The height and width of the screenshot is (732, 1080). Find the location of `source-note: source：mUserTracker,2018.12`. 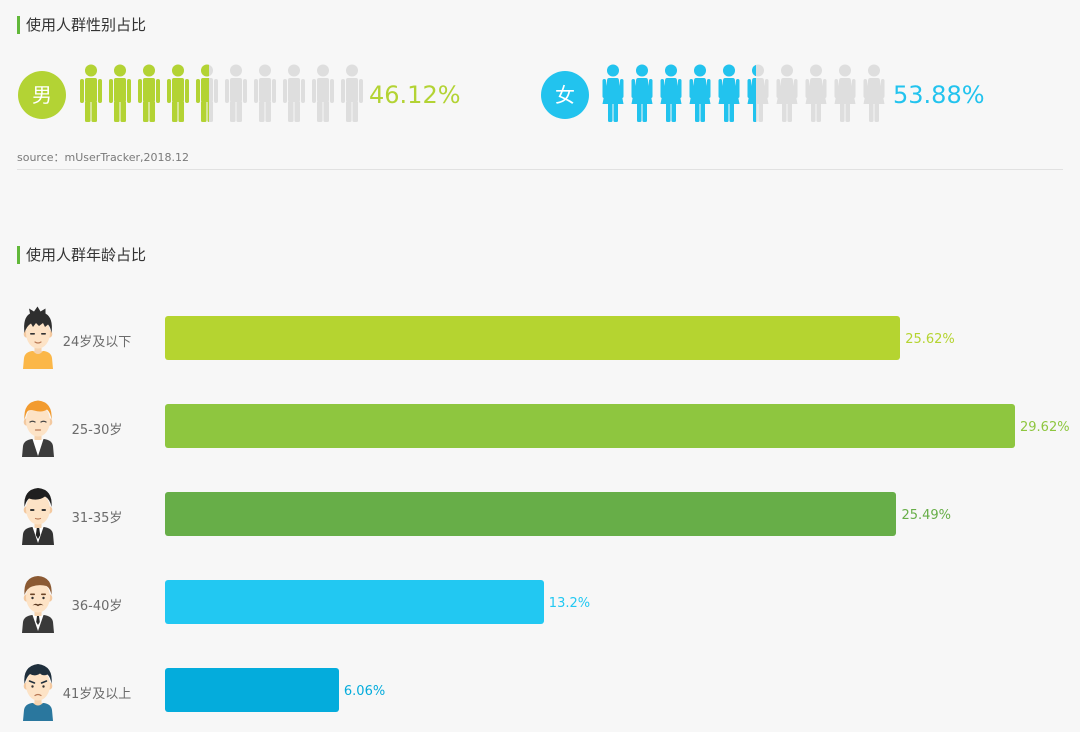

source-note: source：mUserTracker,2018.12 is located at coordinates (103, 157).